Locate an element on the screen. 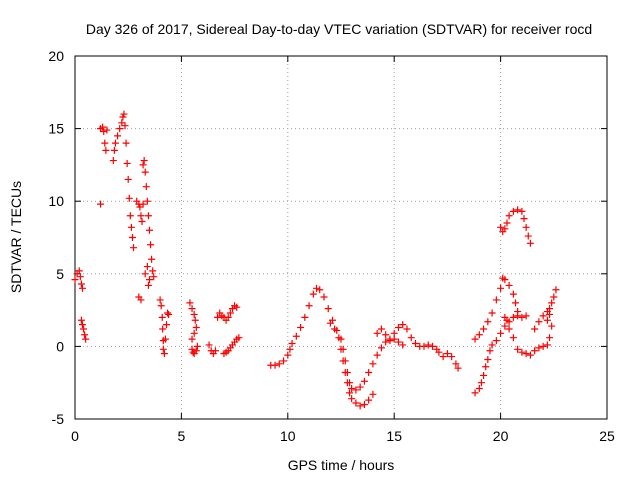  series-sat-j is located at coordinates (227, 313).